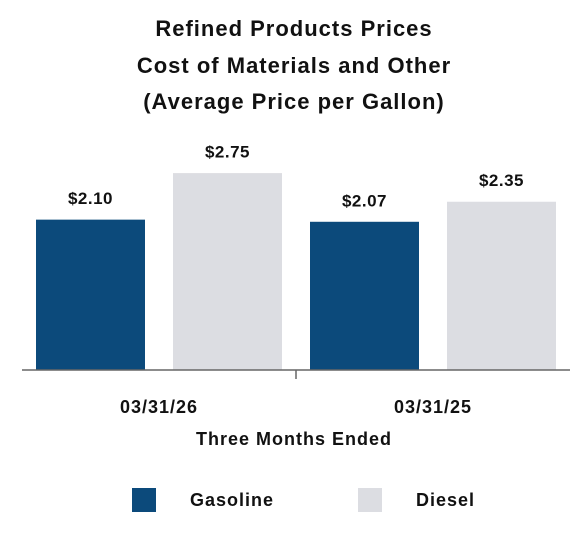 The height and width of the screenshot is (546, 588). I want to click on x-tick-label: 03/31/26, so click(159, 407).